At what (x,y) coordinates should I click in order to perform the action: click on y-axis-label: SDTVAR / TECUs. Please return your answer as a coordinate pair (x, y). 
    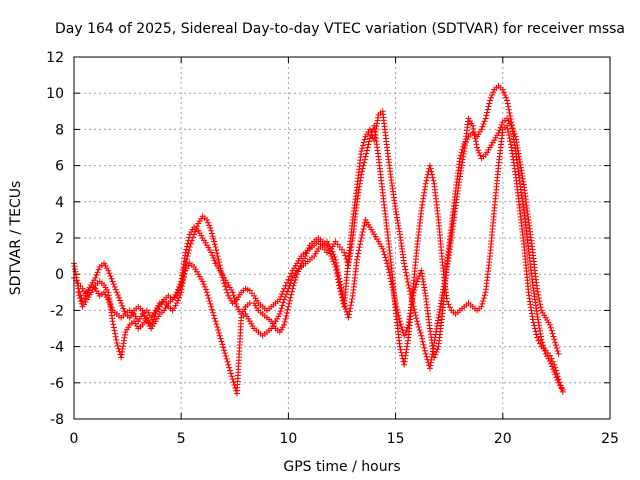
    Looking at the image, I should click on (16, 238).